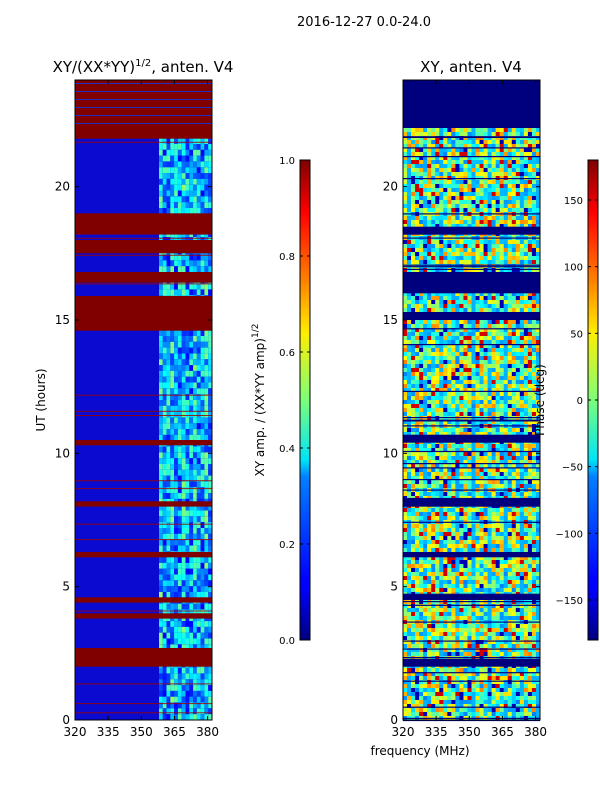 Image resolution: width=600 pixels, height=800 pixels. I want to click on amplitude-thin-band, so click(143, 415).